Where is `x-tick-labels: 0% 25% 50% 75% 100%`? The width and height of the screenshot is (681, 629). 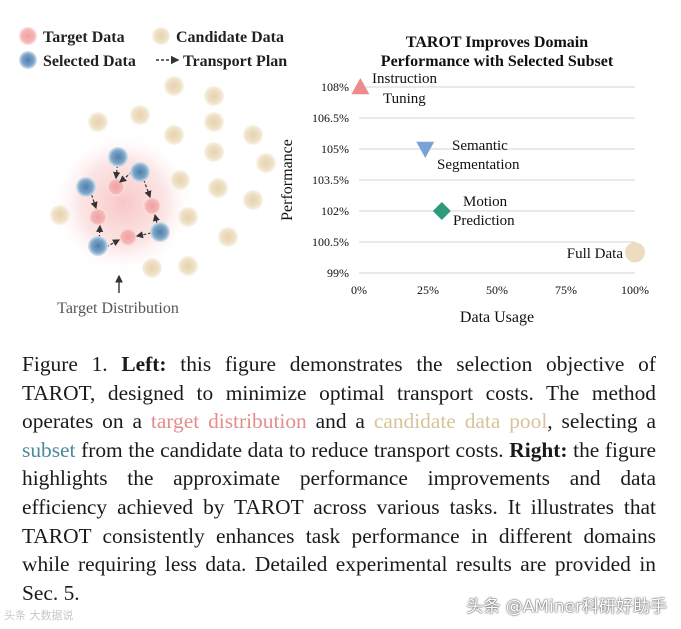 x-tick-labels: 0% 25% 50% 75% 100% is located at coordinates (500, 290).